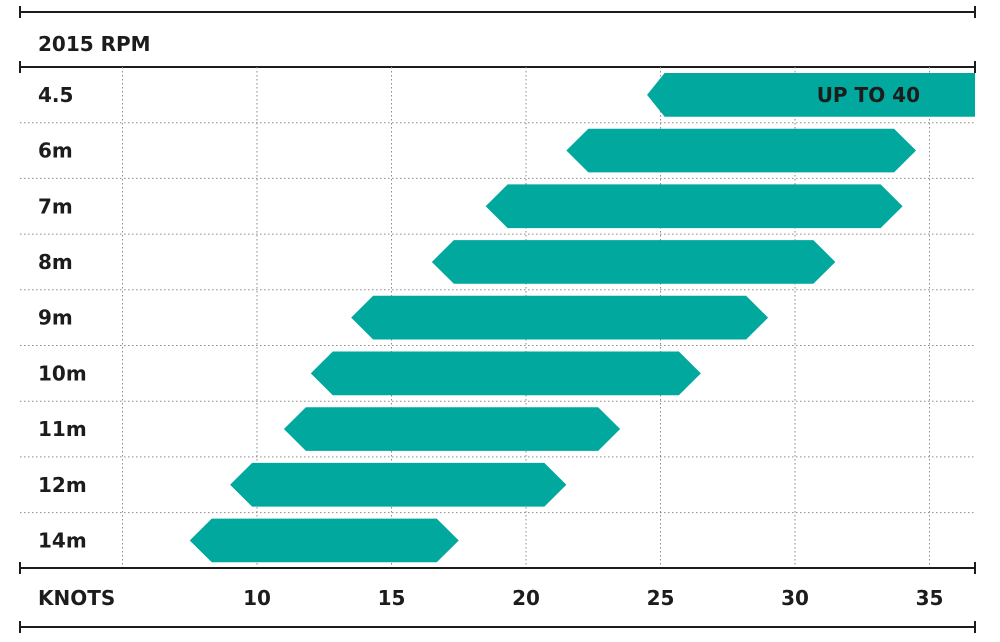 The width and height of the screenshot is (1000, 642). What do you see at coordinates (62, 540) in the screenshot?
I see `row-label: 14m` at bounding box center [62, 540].